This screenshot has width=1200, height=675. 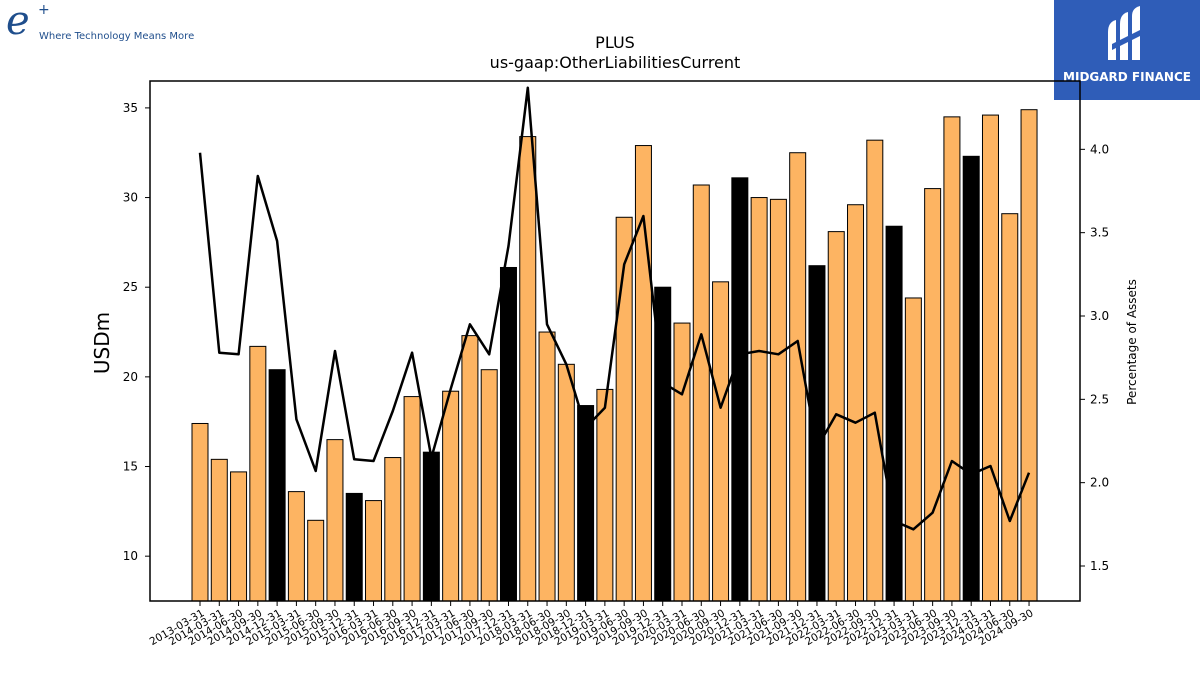 What do you see at coordinates (1099, 399) in the screenshot?
I see `y2-tick-label: 2.5` at bounding box center [1099, 399].